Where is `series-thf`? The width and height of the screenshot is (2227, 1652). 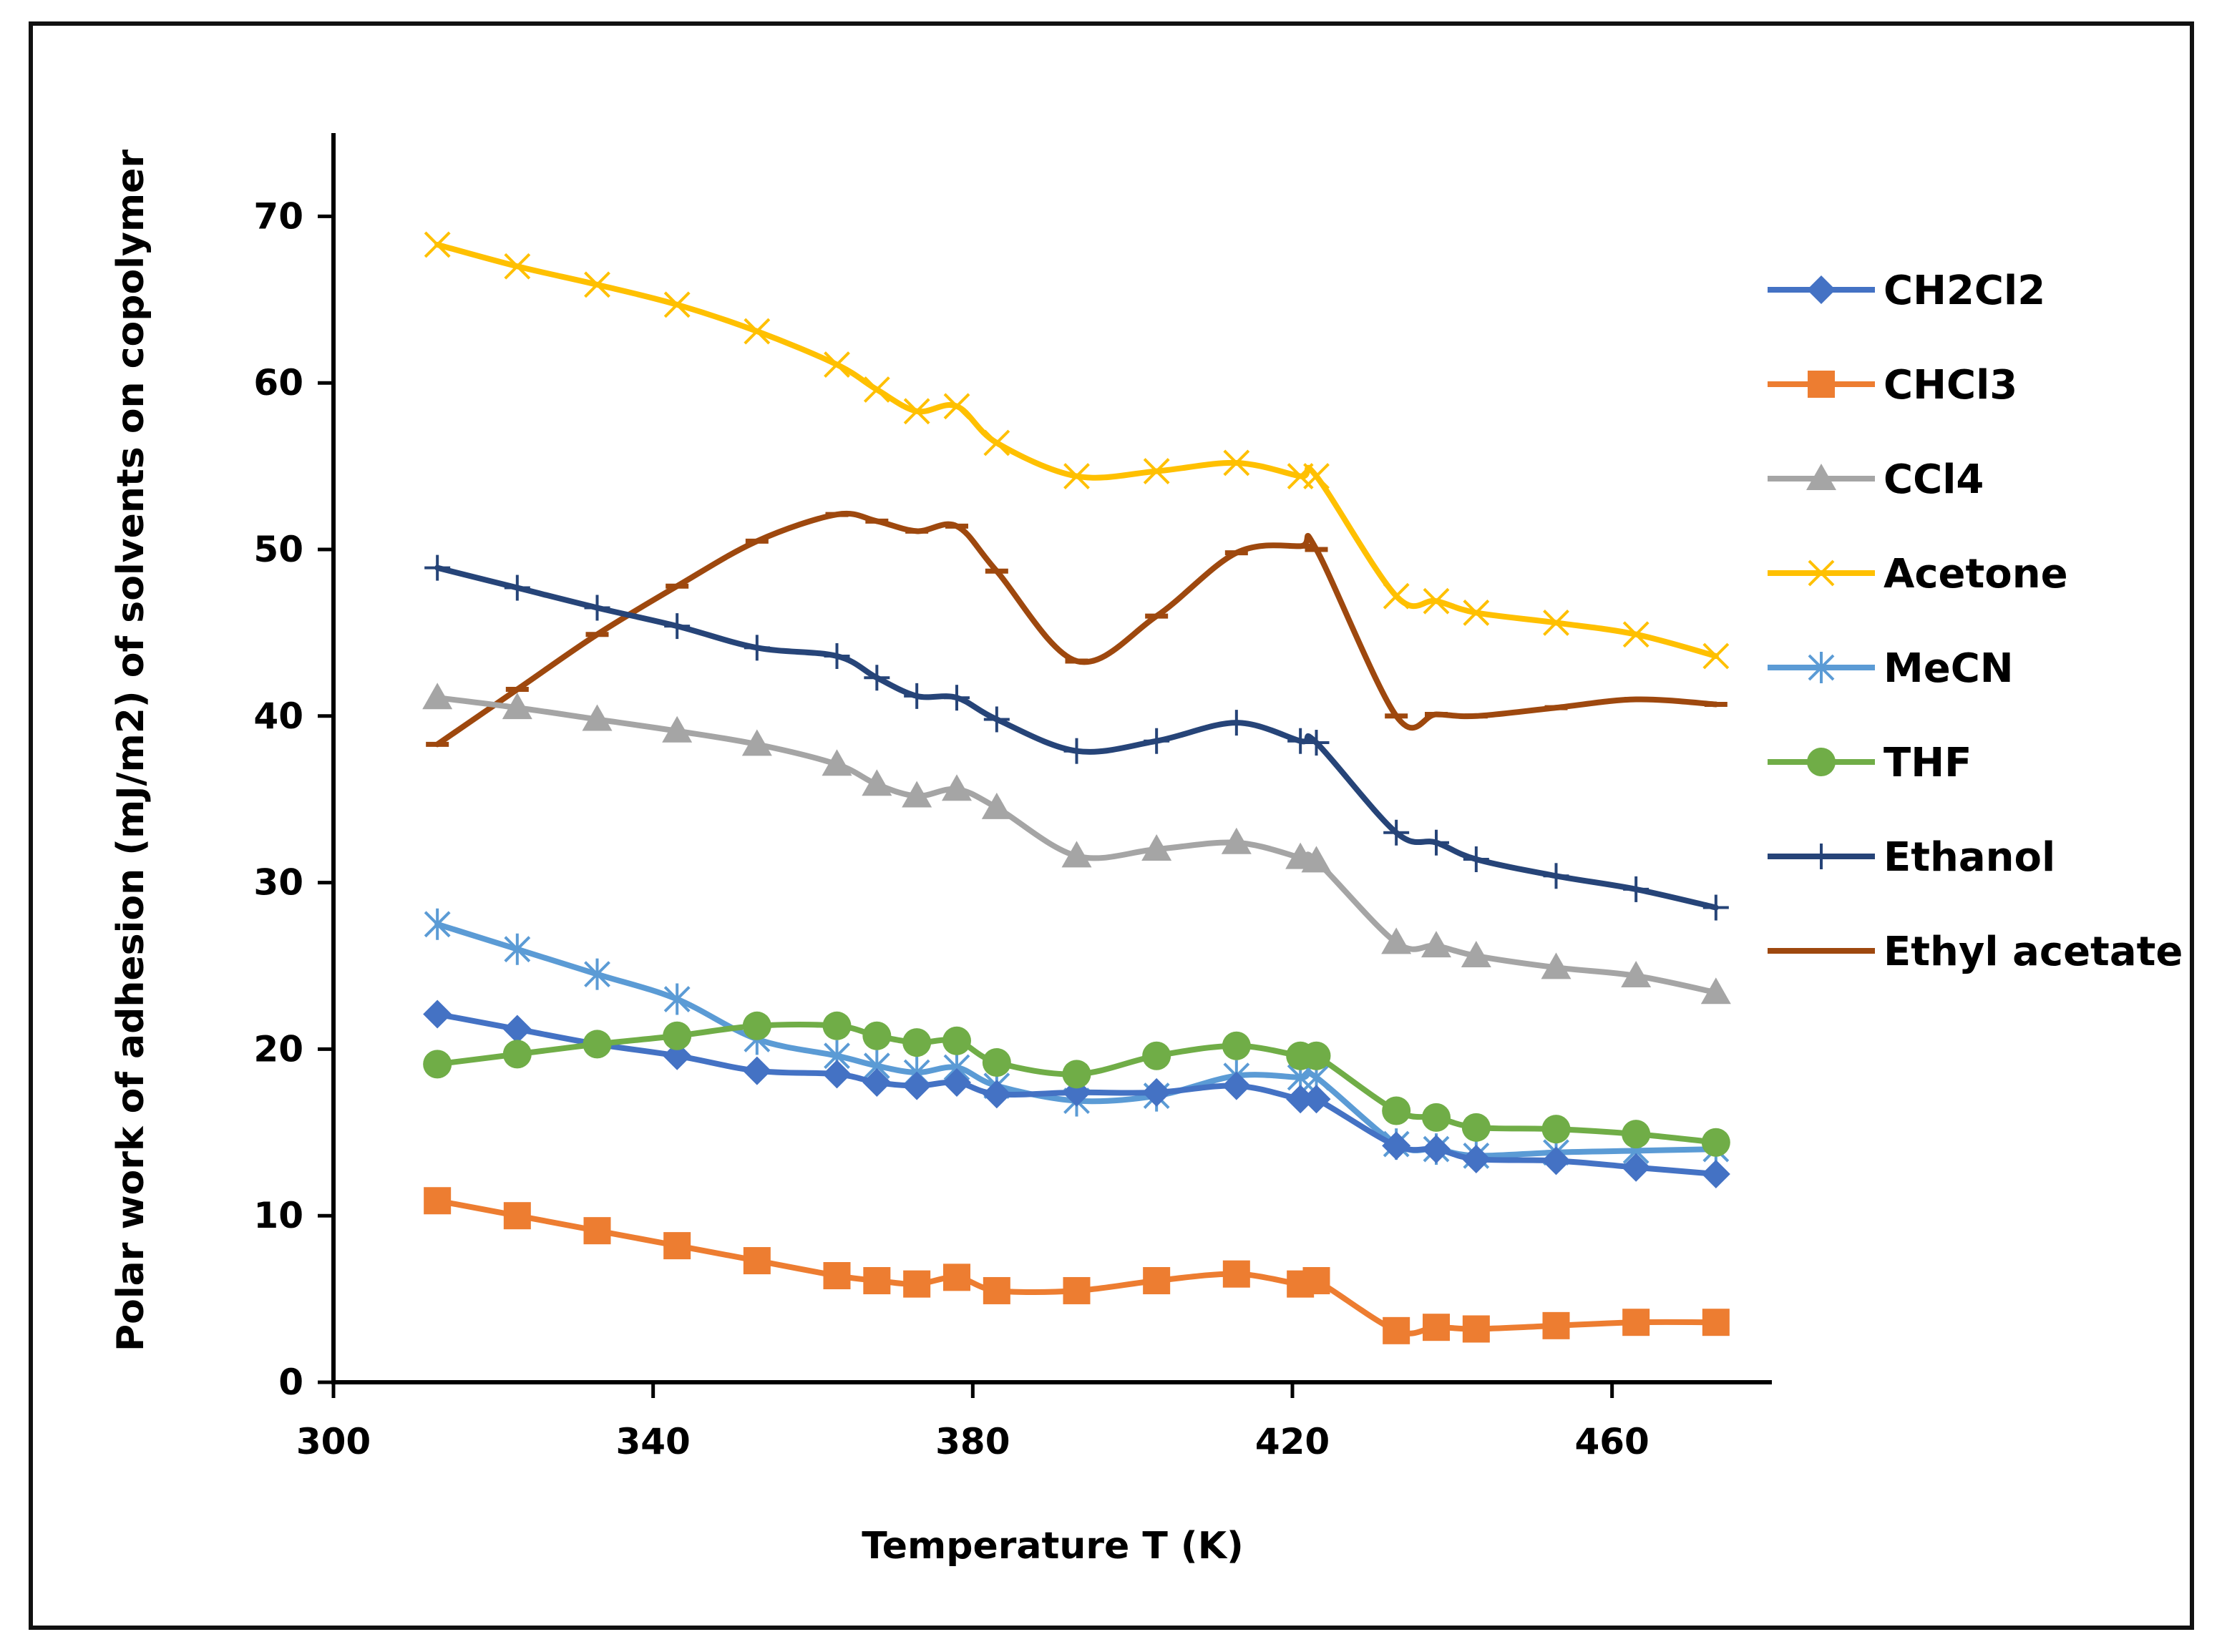 series-thf is located at coordinates (1076, 1084).